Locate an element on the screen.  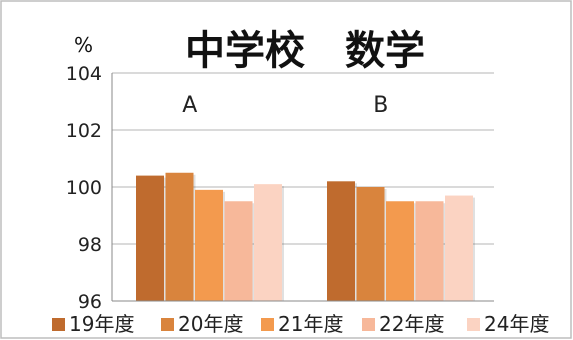
y-tick-label: 102 is located at coordinates (84, 131).